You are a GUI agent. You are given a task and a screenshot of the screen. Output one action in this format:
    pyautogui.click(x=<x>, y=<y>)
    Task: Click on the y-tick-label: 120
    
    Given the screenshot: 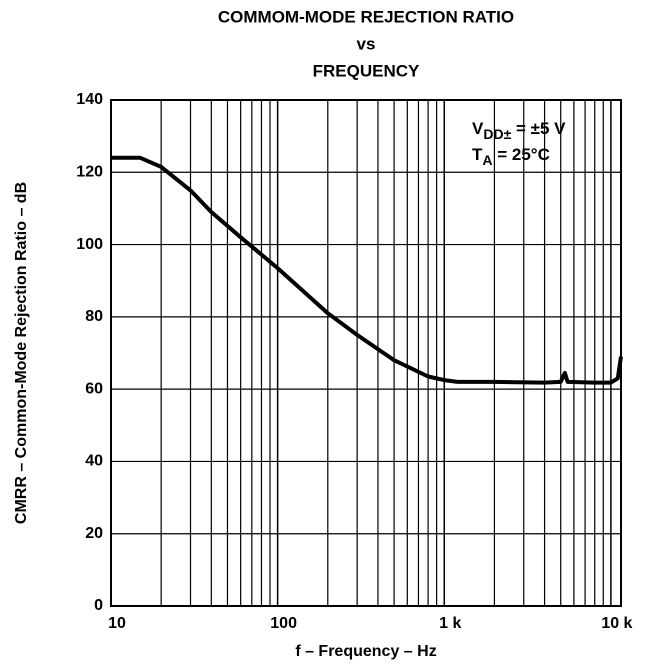 What is the action you would take?
    pyautogui.click(x=89, y=172)
    